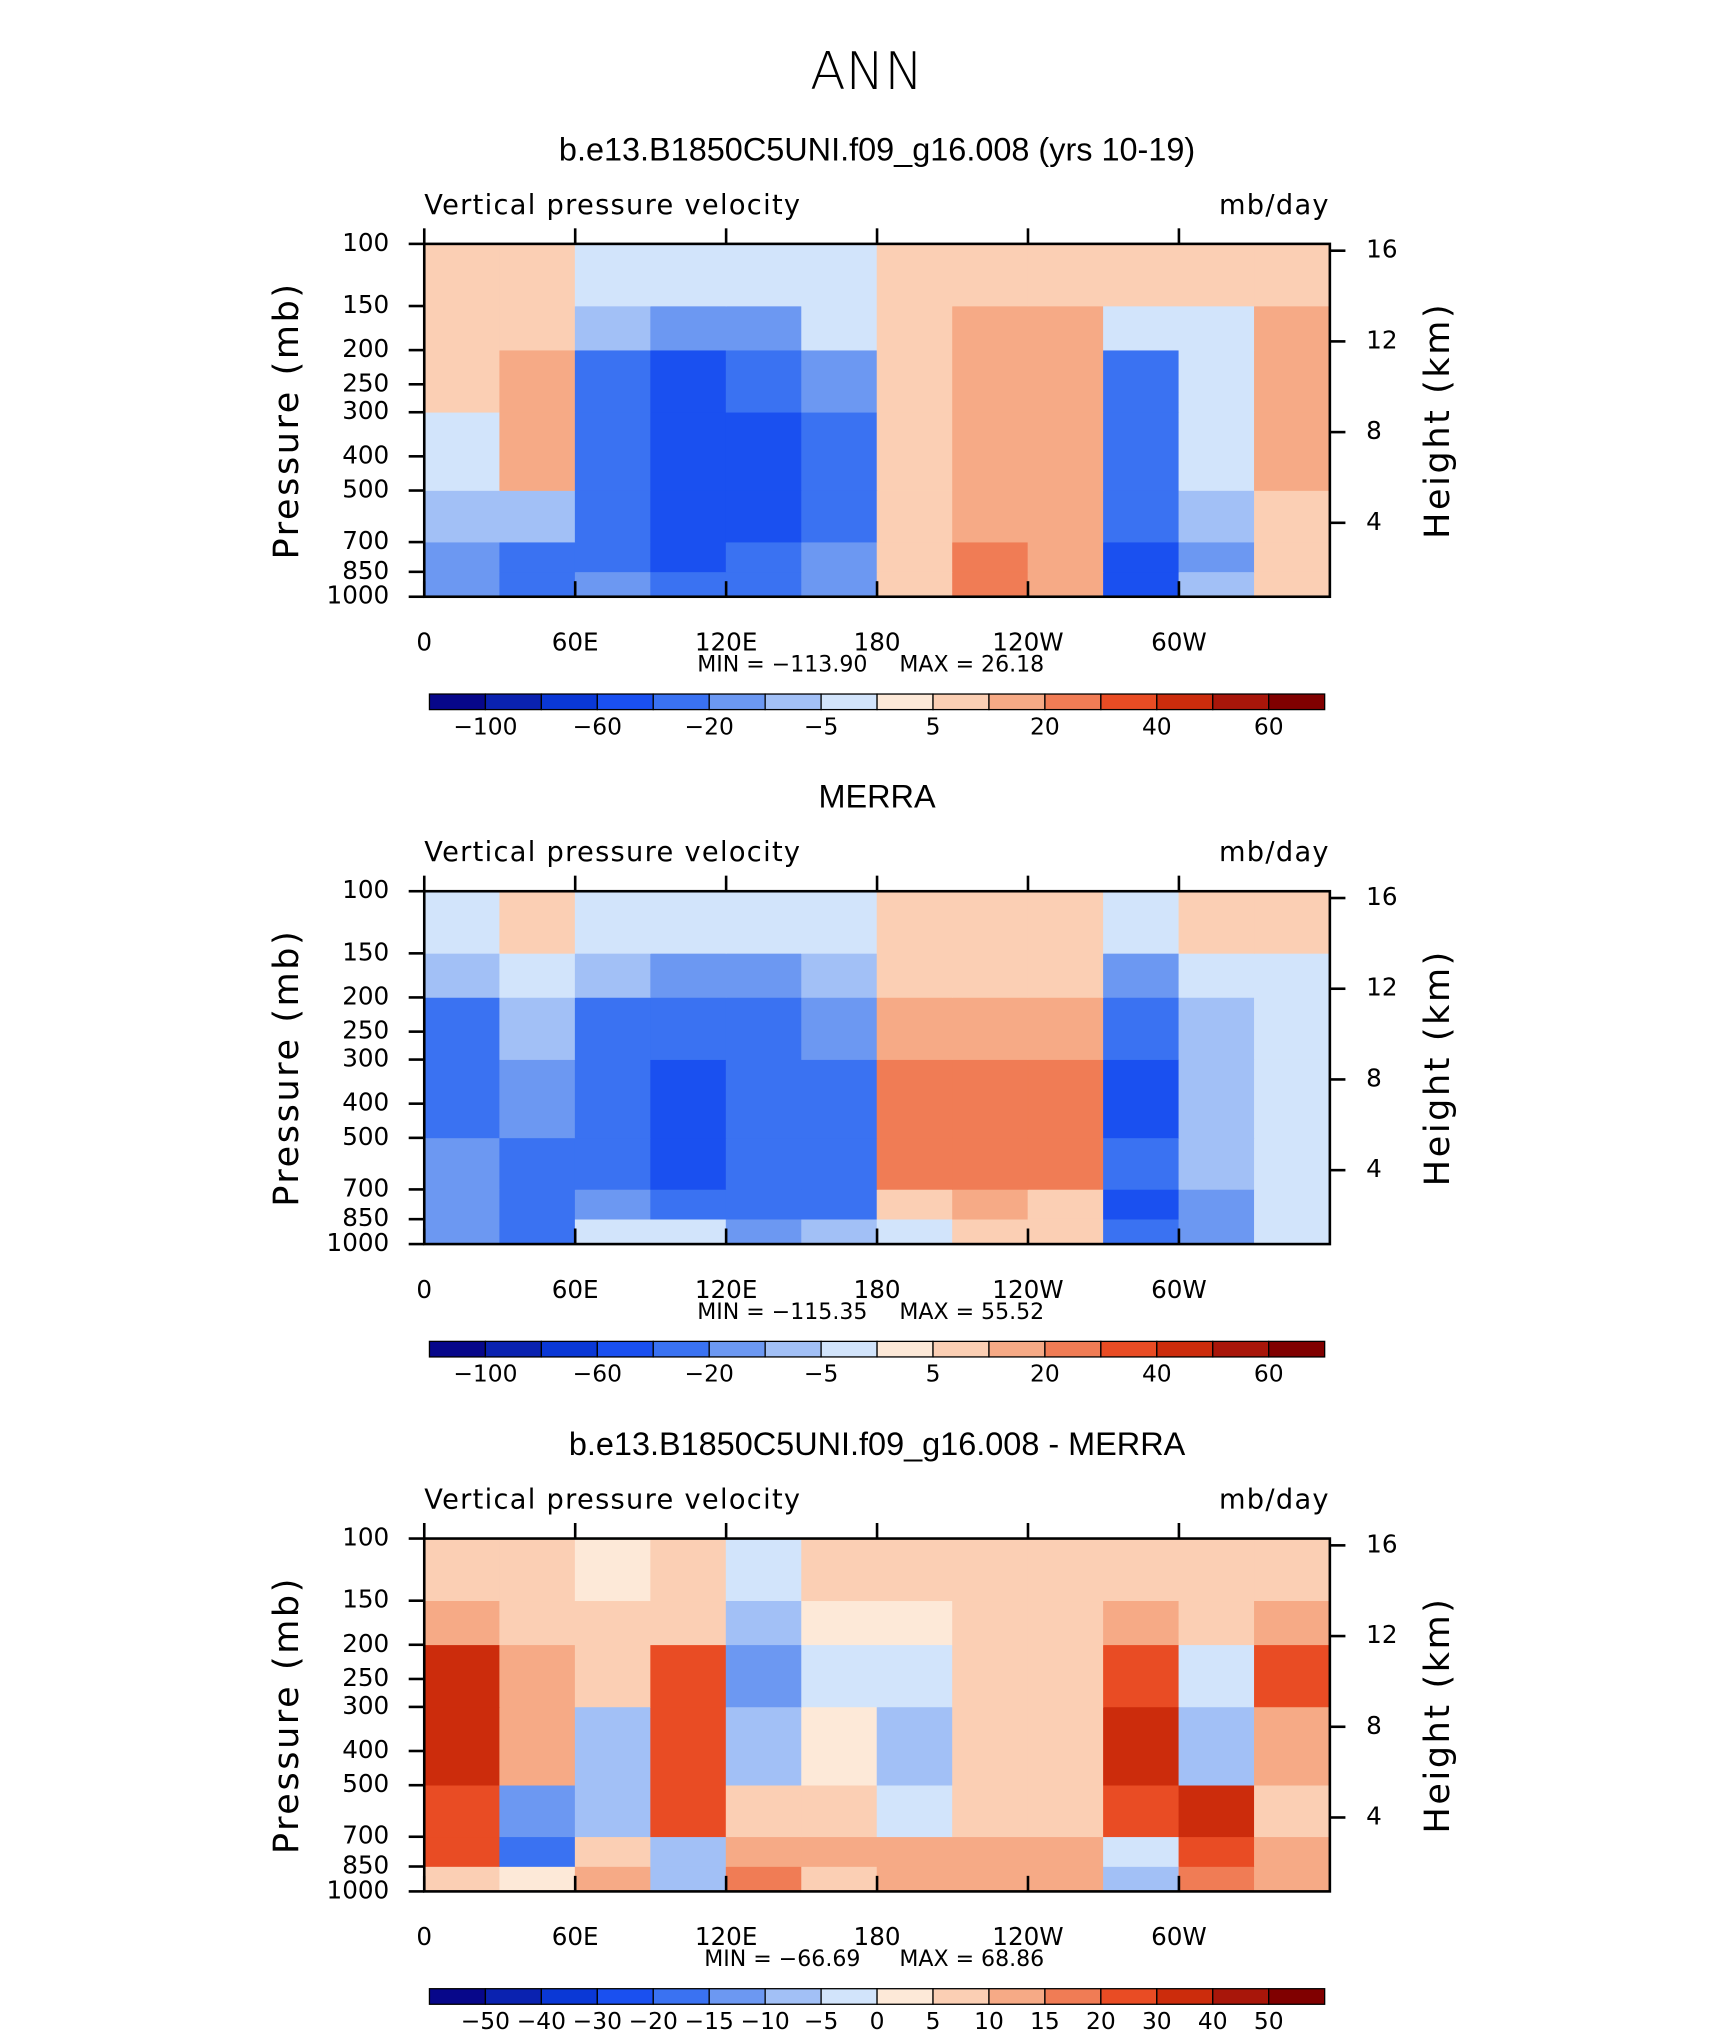 The height and width of the screenshot is (2038, 1710). What do you see at coordinates (971, 664) in the screenshot?
I see `max-text: MAX = 26.18` at bounding box center [971, 664].